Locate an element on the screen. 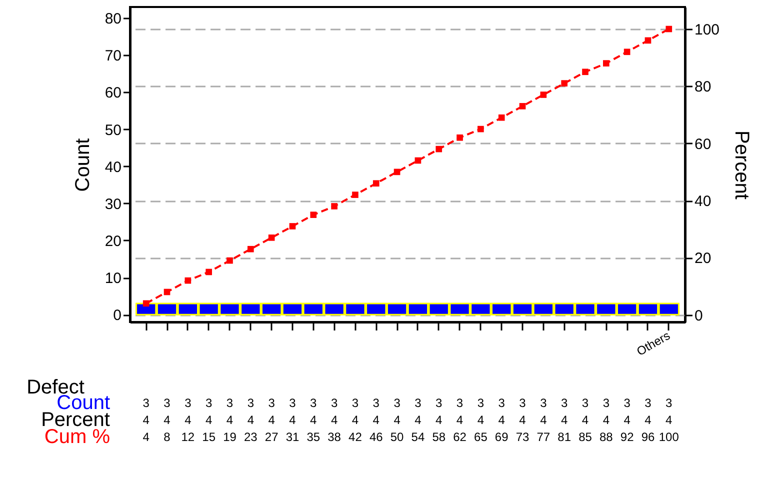 This screenshot has height=489, width=772. data-label: 100 is located at coordinates (669, 437).